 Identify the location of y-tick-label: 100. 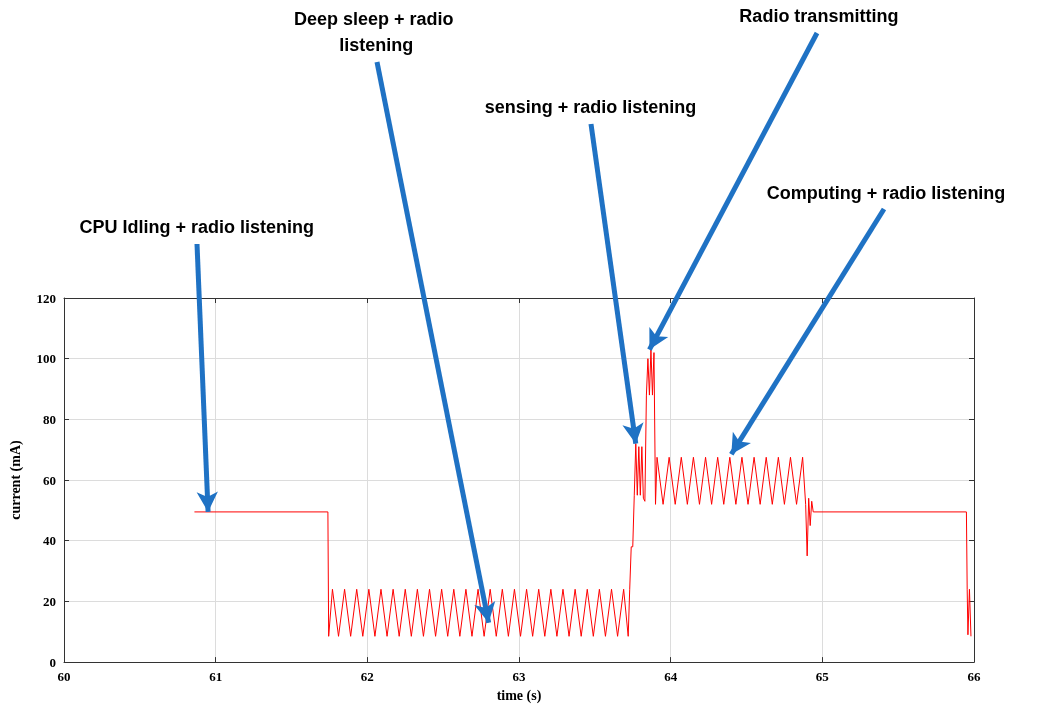
(46, 359).